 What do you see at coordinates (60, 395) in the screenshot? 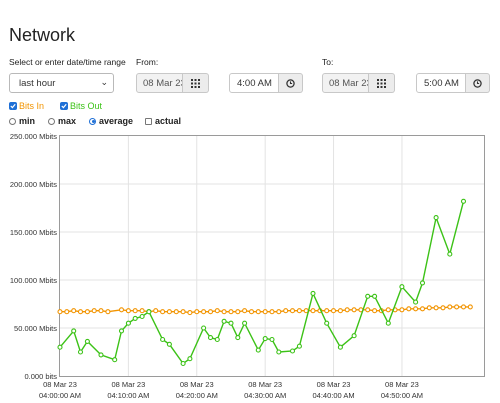
I see `x-tick-label-time: 04:00:00 AM` at bounding box center [60, 395].